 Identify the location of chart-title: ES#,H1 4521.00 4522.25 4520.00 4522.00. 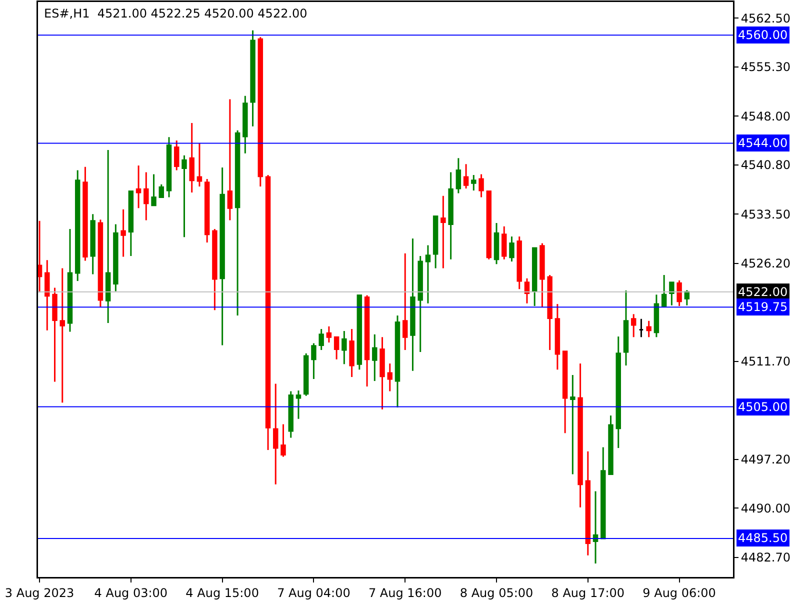
(176, 13).